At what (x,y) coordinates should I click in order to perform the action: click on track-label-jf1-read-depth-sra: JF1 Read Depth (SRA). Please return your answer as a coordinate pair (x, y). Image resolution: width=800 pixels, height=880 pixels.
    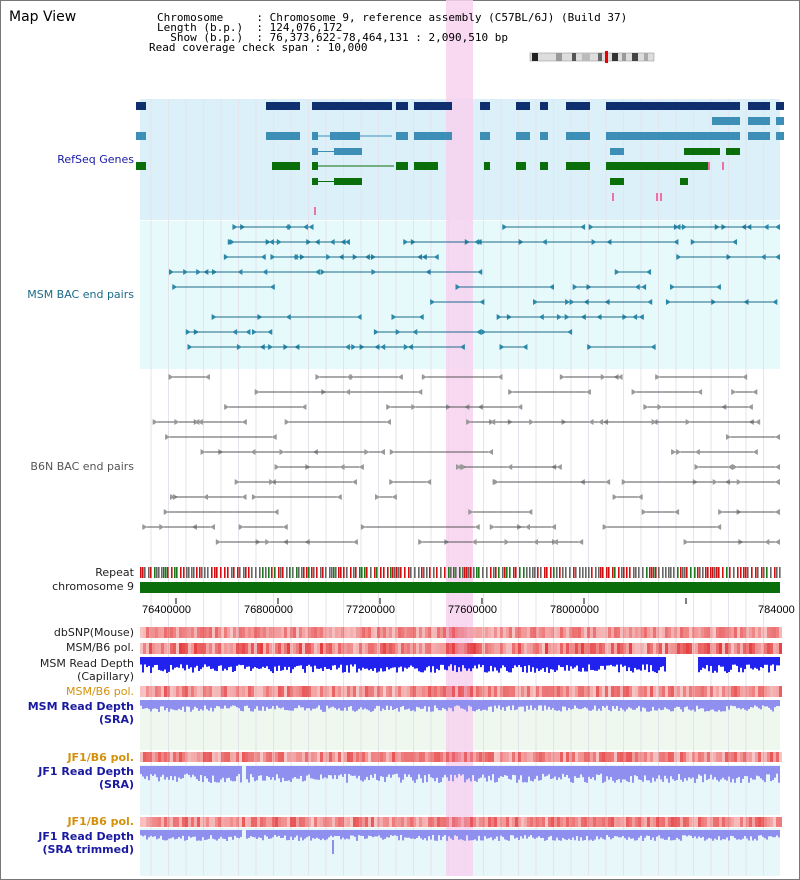
    Looking at the image, I should click on (86, 778).